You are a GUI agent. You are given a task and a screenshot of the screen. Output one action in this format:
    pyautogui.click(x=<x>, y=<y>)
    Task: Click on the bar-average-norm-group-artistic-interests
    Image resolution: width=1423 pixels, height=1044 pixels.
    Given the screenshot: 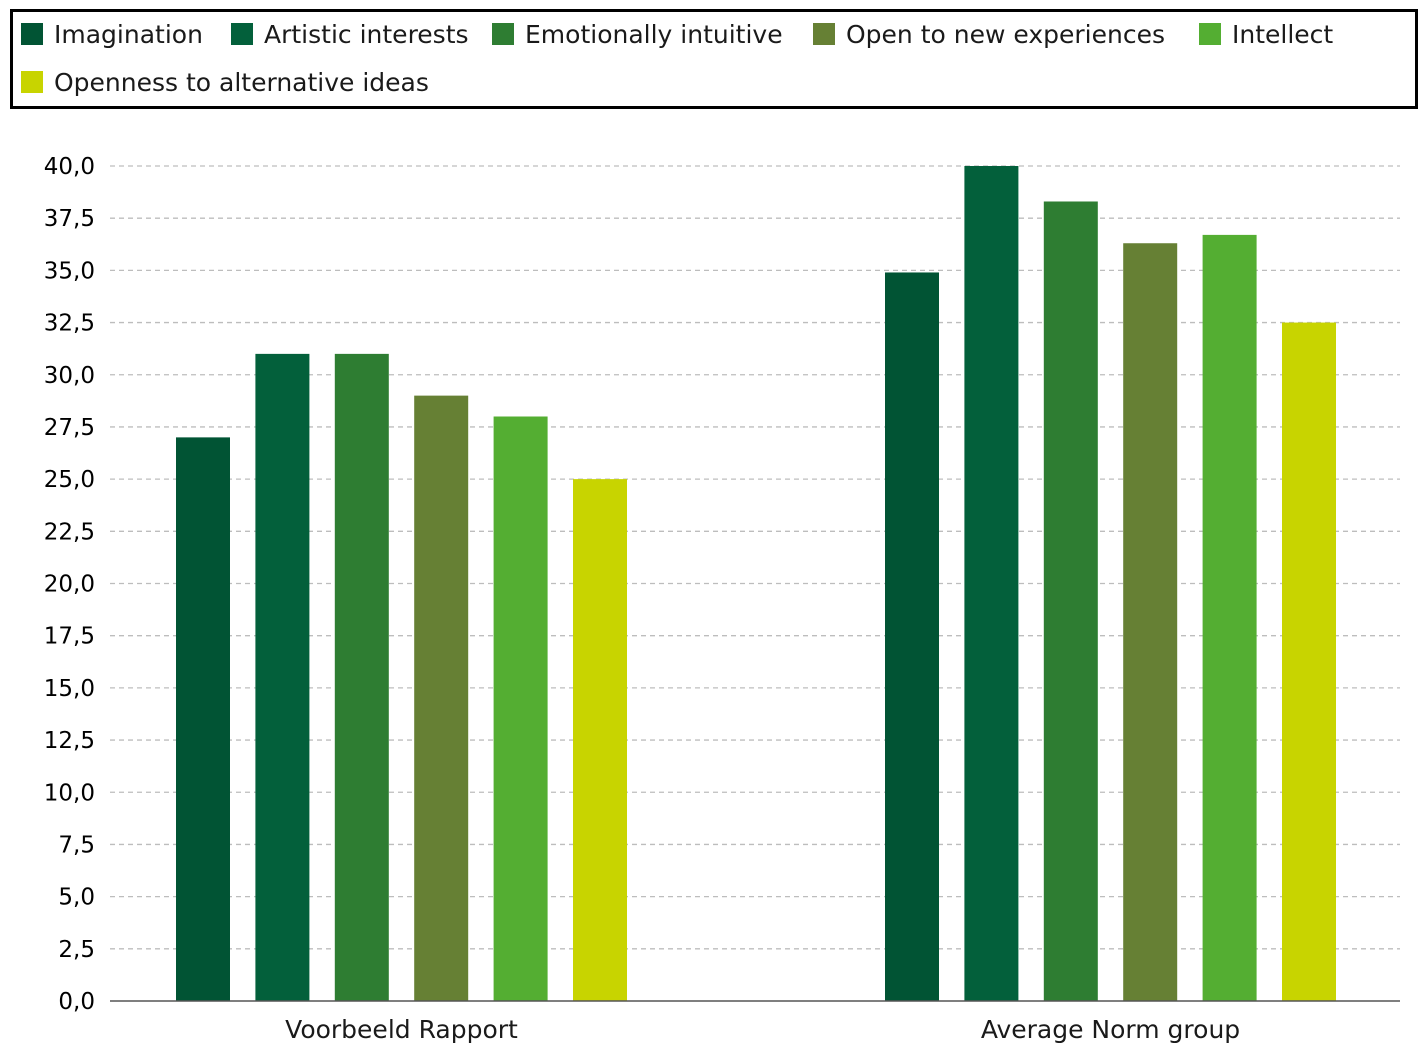 What is the action you would take?
    pyautogui.click(x=991, y=583)
    